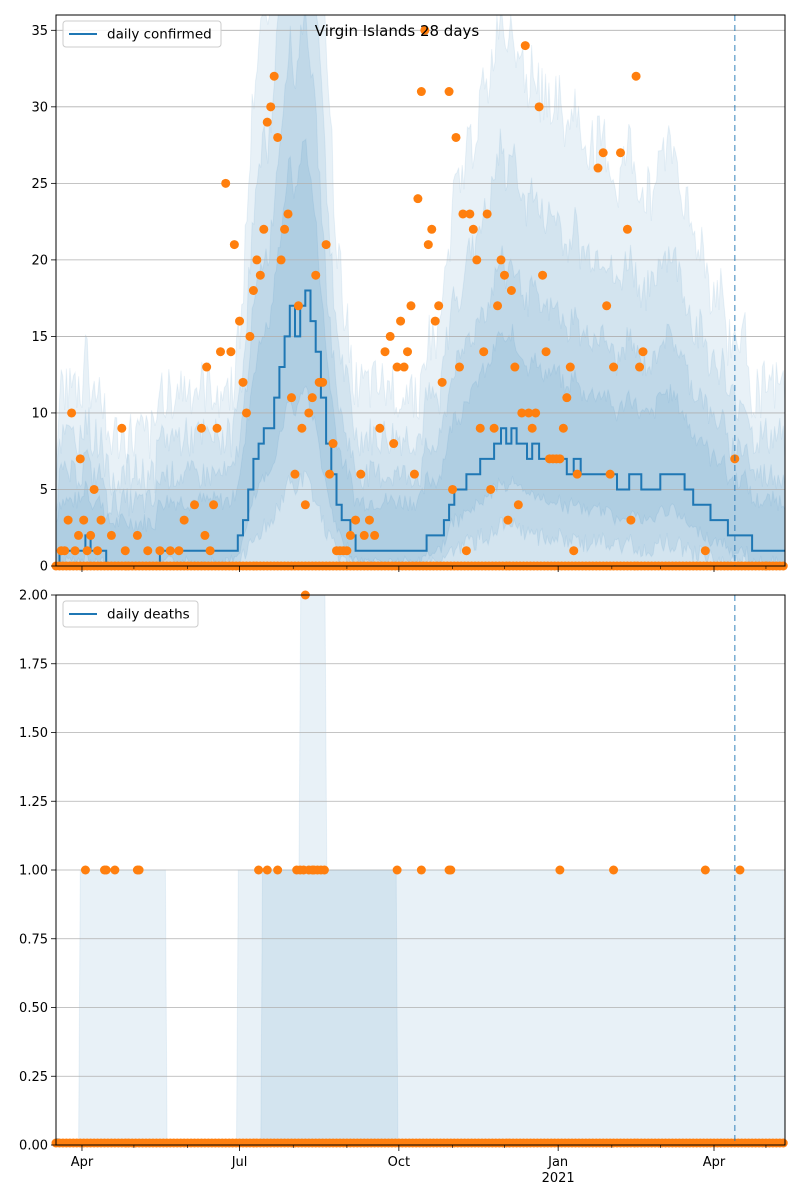 The image size is (800, 1200). I want to click on confirmed-legend-box, so click(142, 34).